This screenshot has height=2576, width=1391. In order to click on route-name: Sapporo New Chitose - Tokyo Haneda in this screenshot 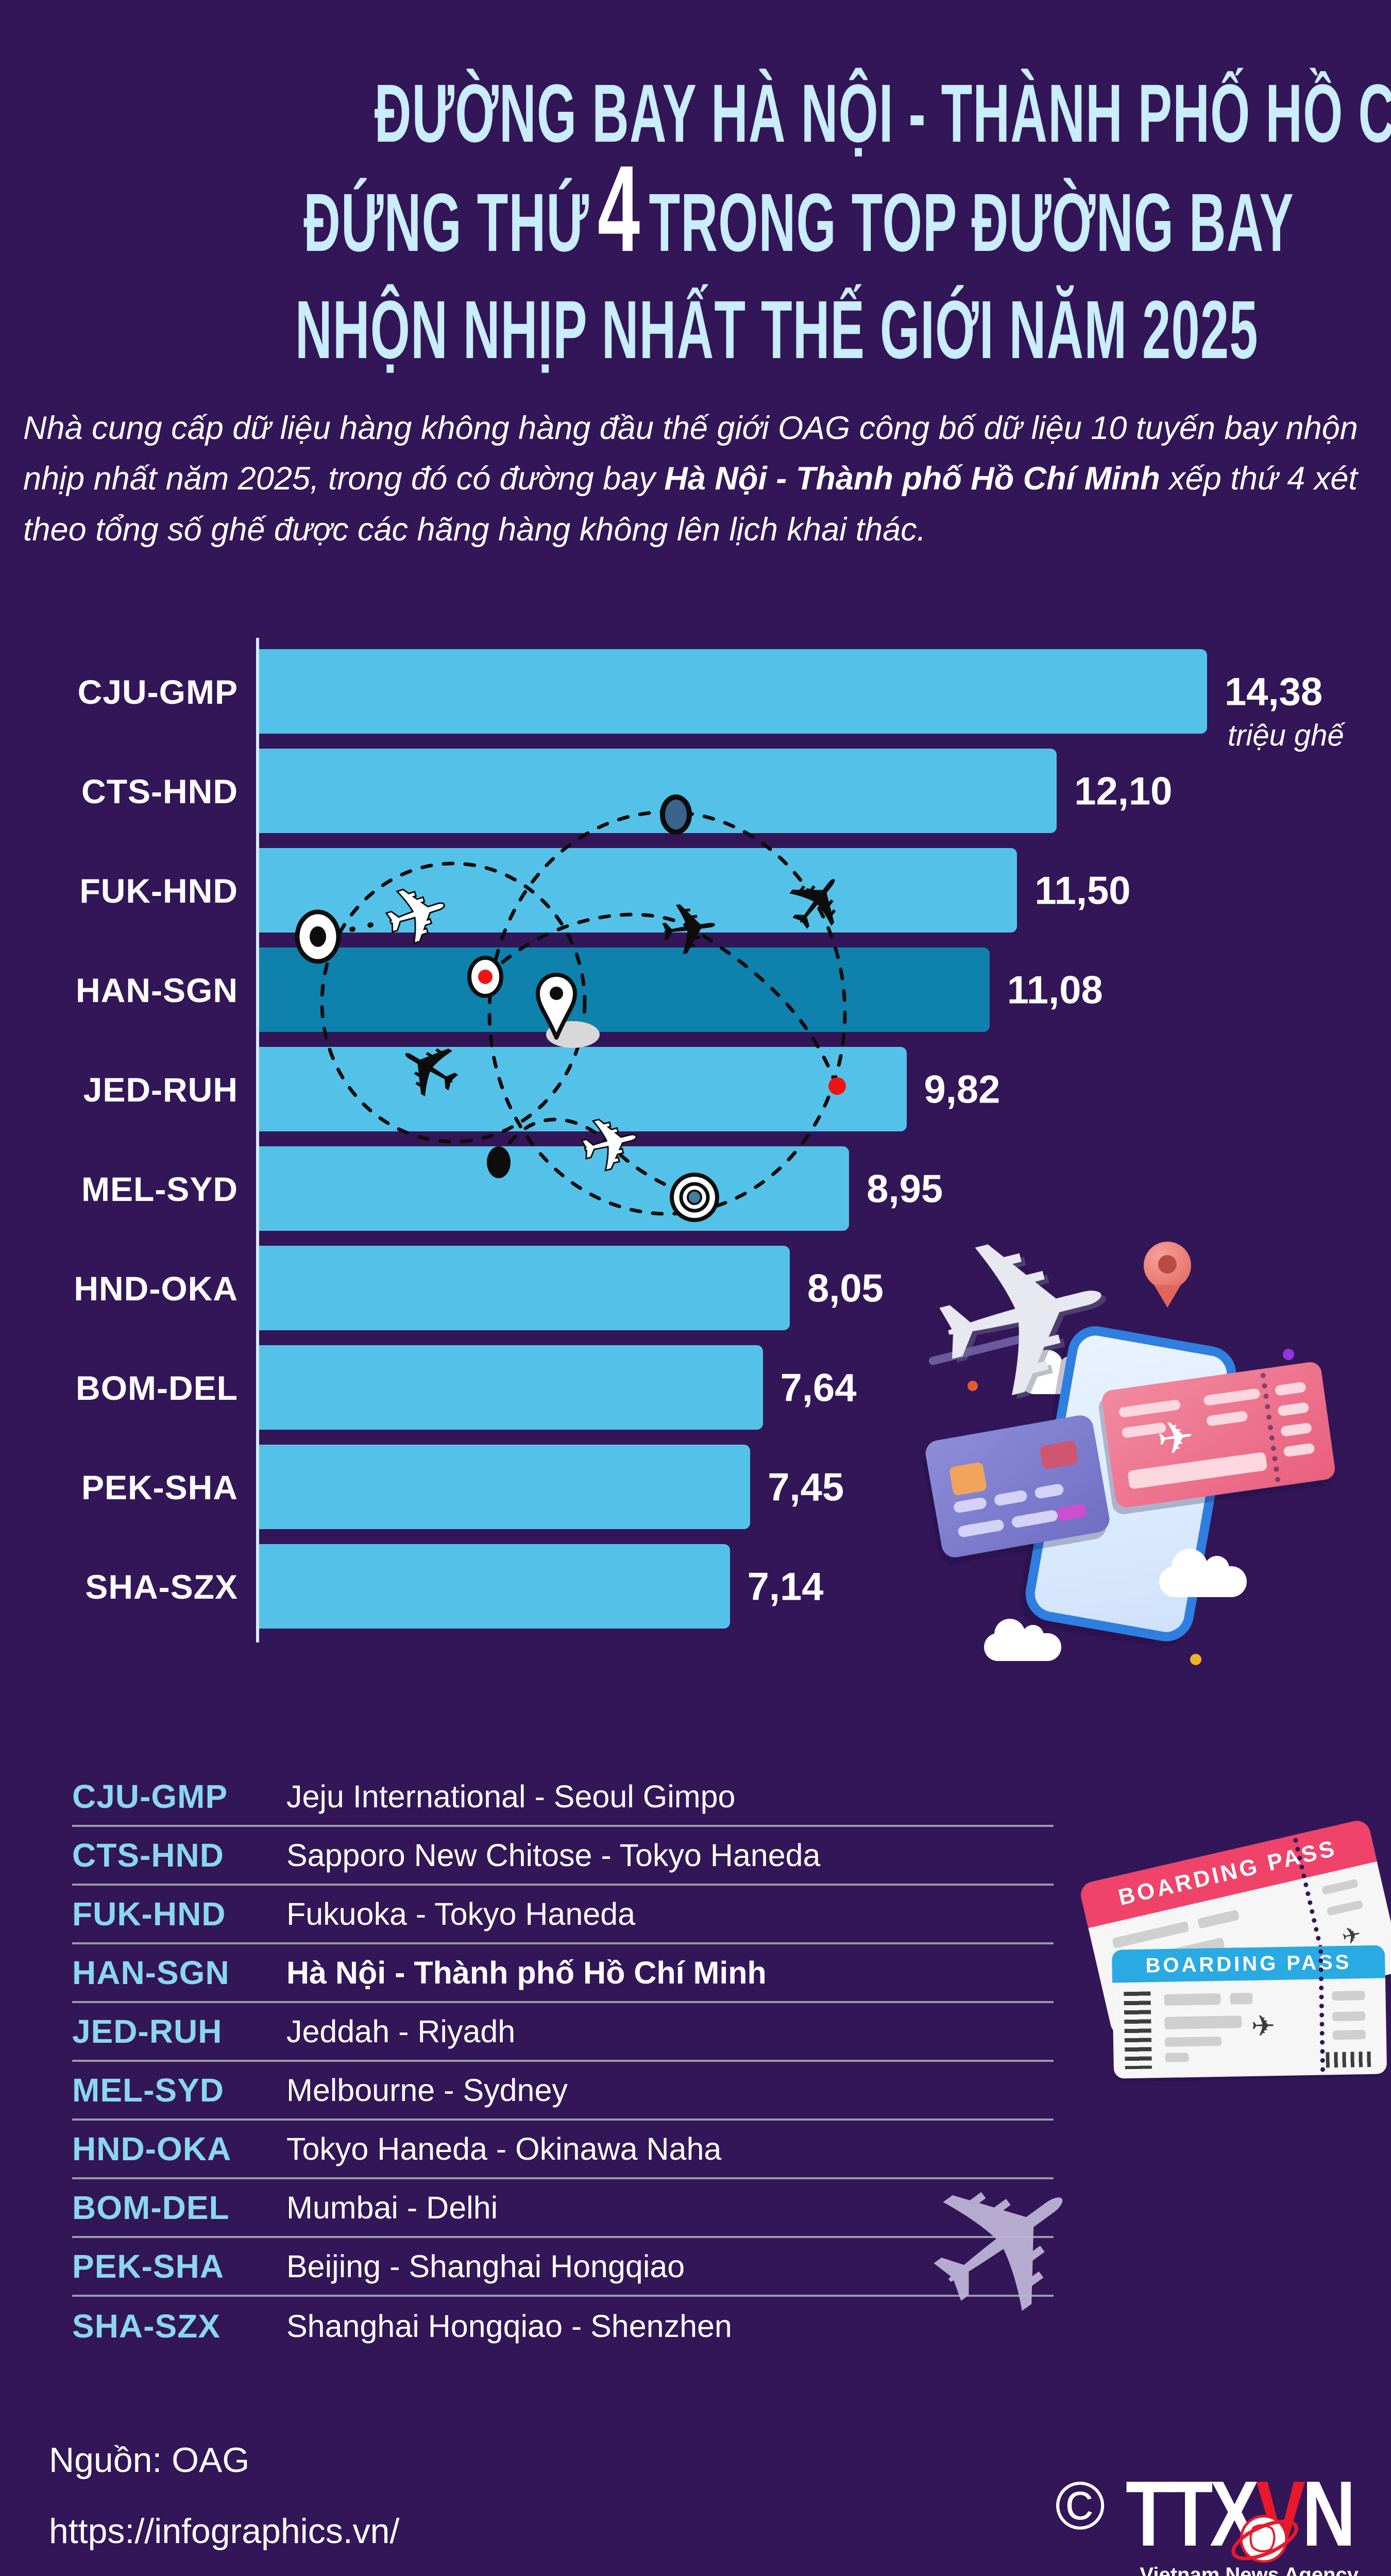, I will do `click(553, 1855)`.